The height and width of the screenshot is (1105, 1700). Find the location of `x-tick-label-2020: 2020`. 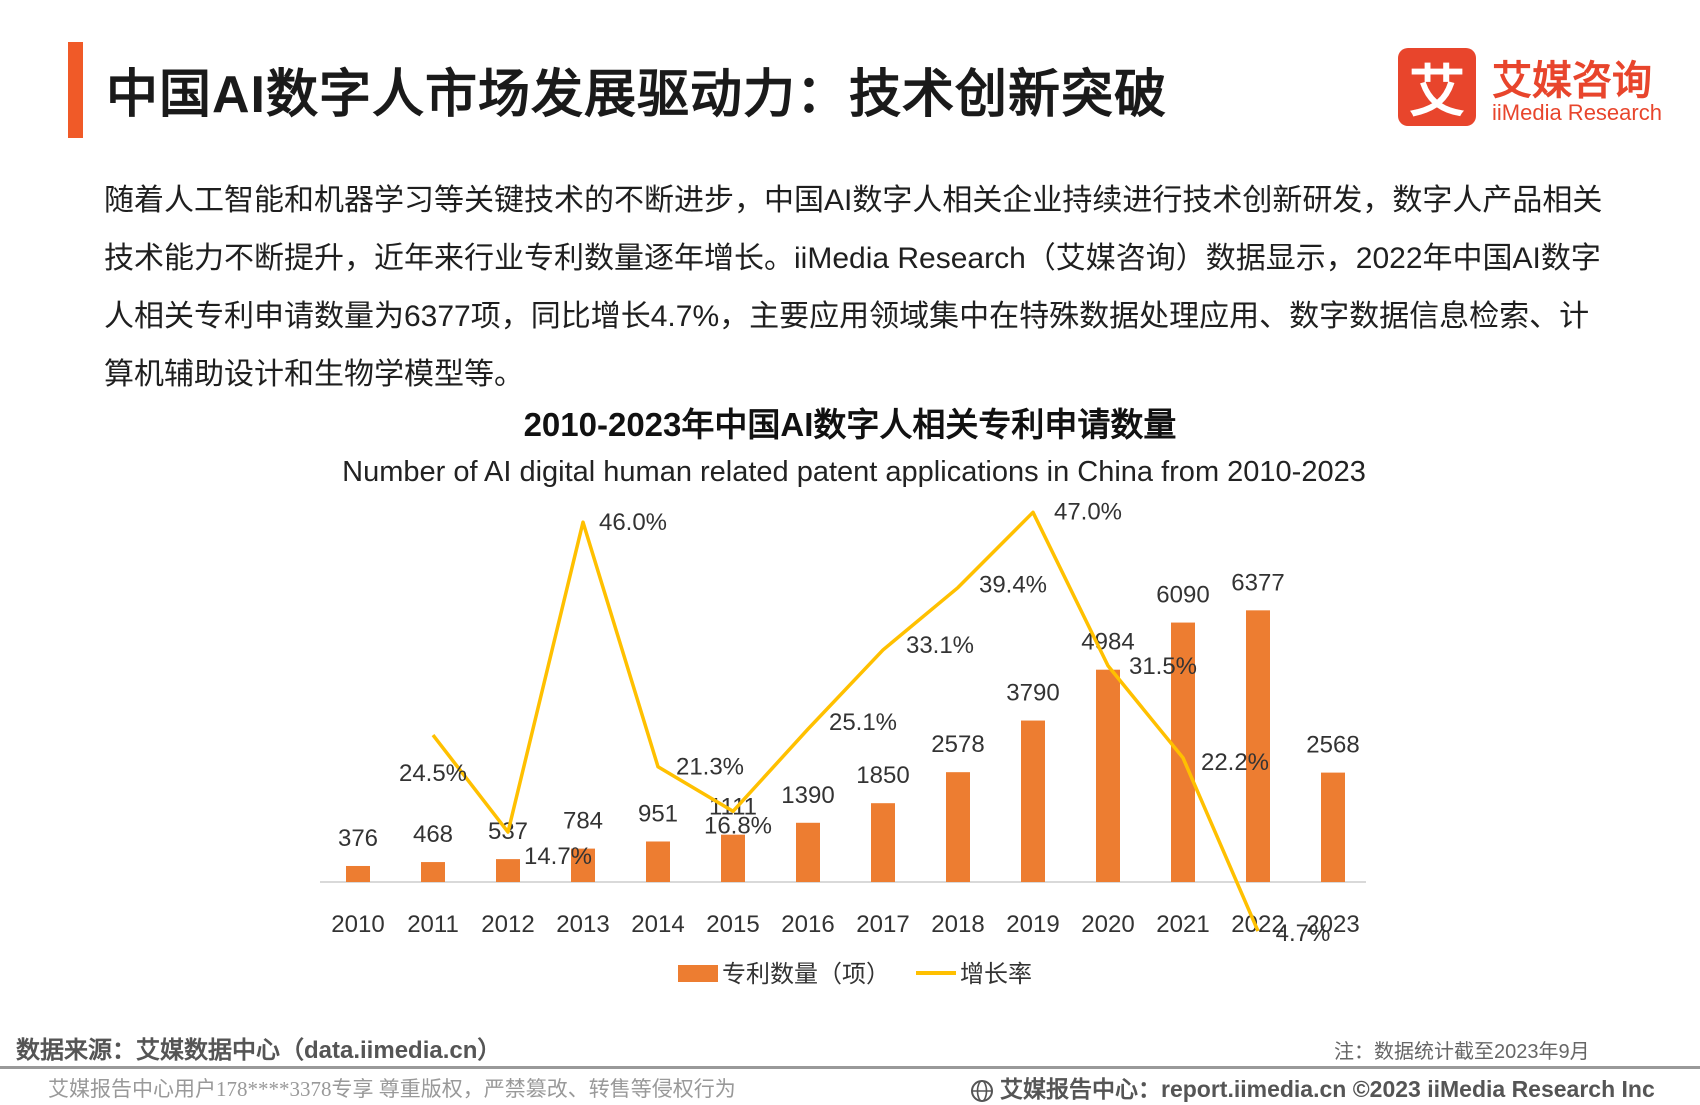

x-tick-label-2020: 2020 is located at coordinates (1107, 924).